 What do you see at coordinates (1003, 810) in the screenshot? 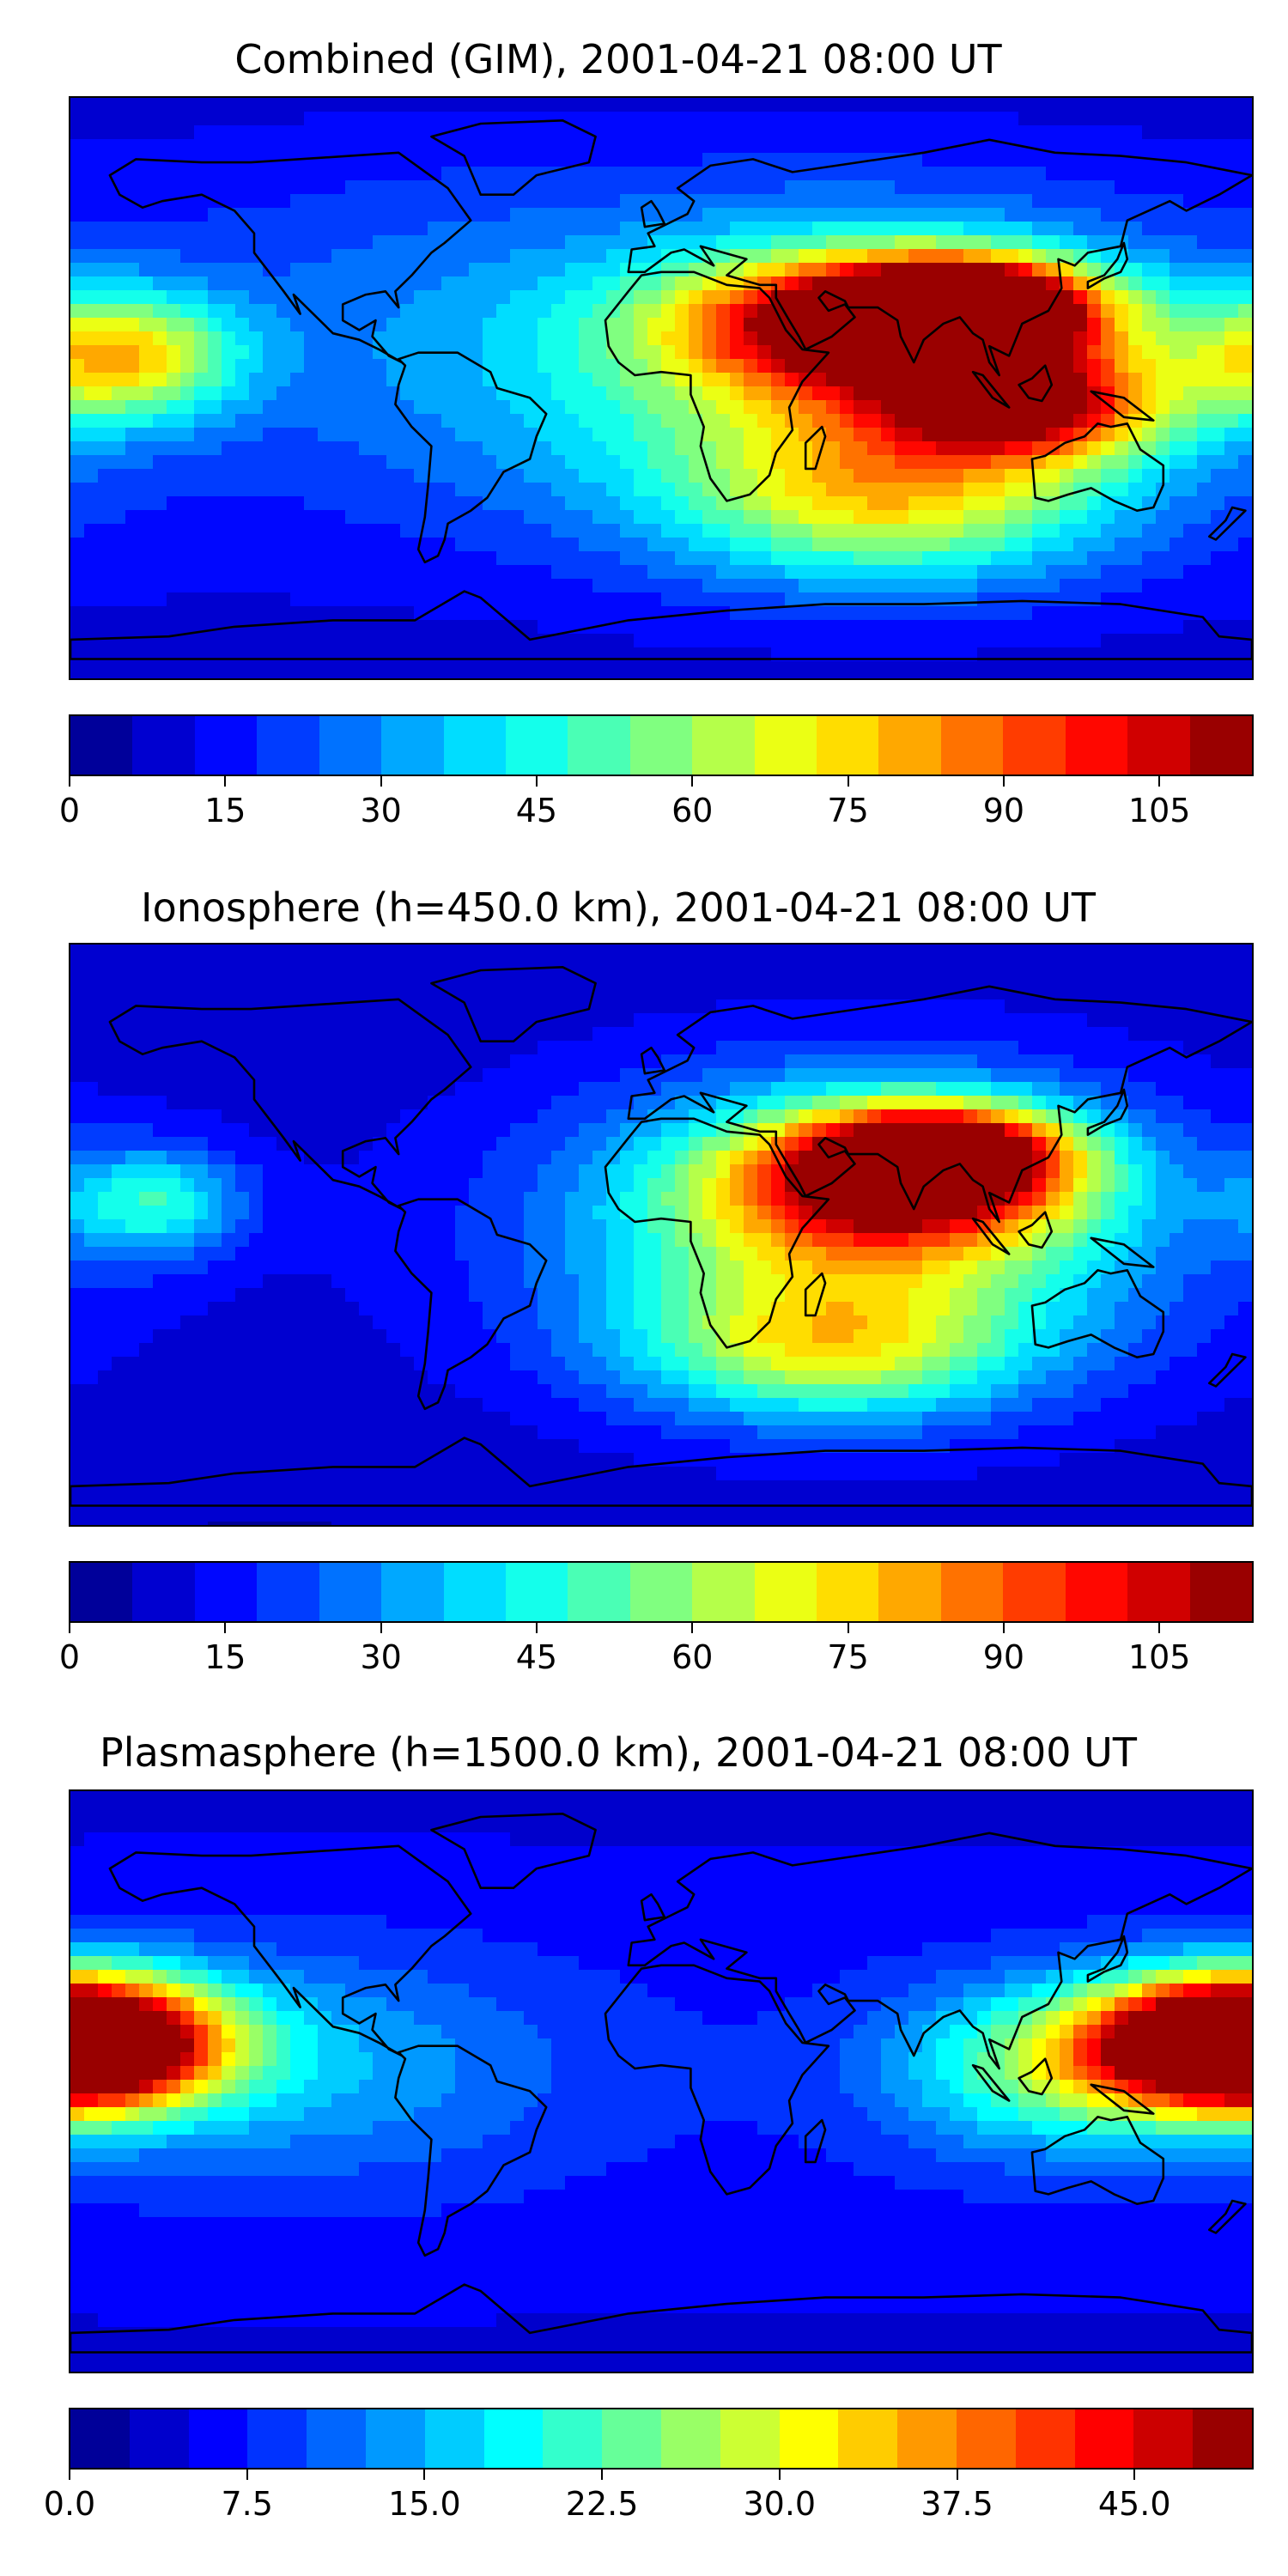
I see `tick-label: 90` at bounding box center [1003, 810].